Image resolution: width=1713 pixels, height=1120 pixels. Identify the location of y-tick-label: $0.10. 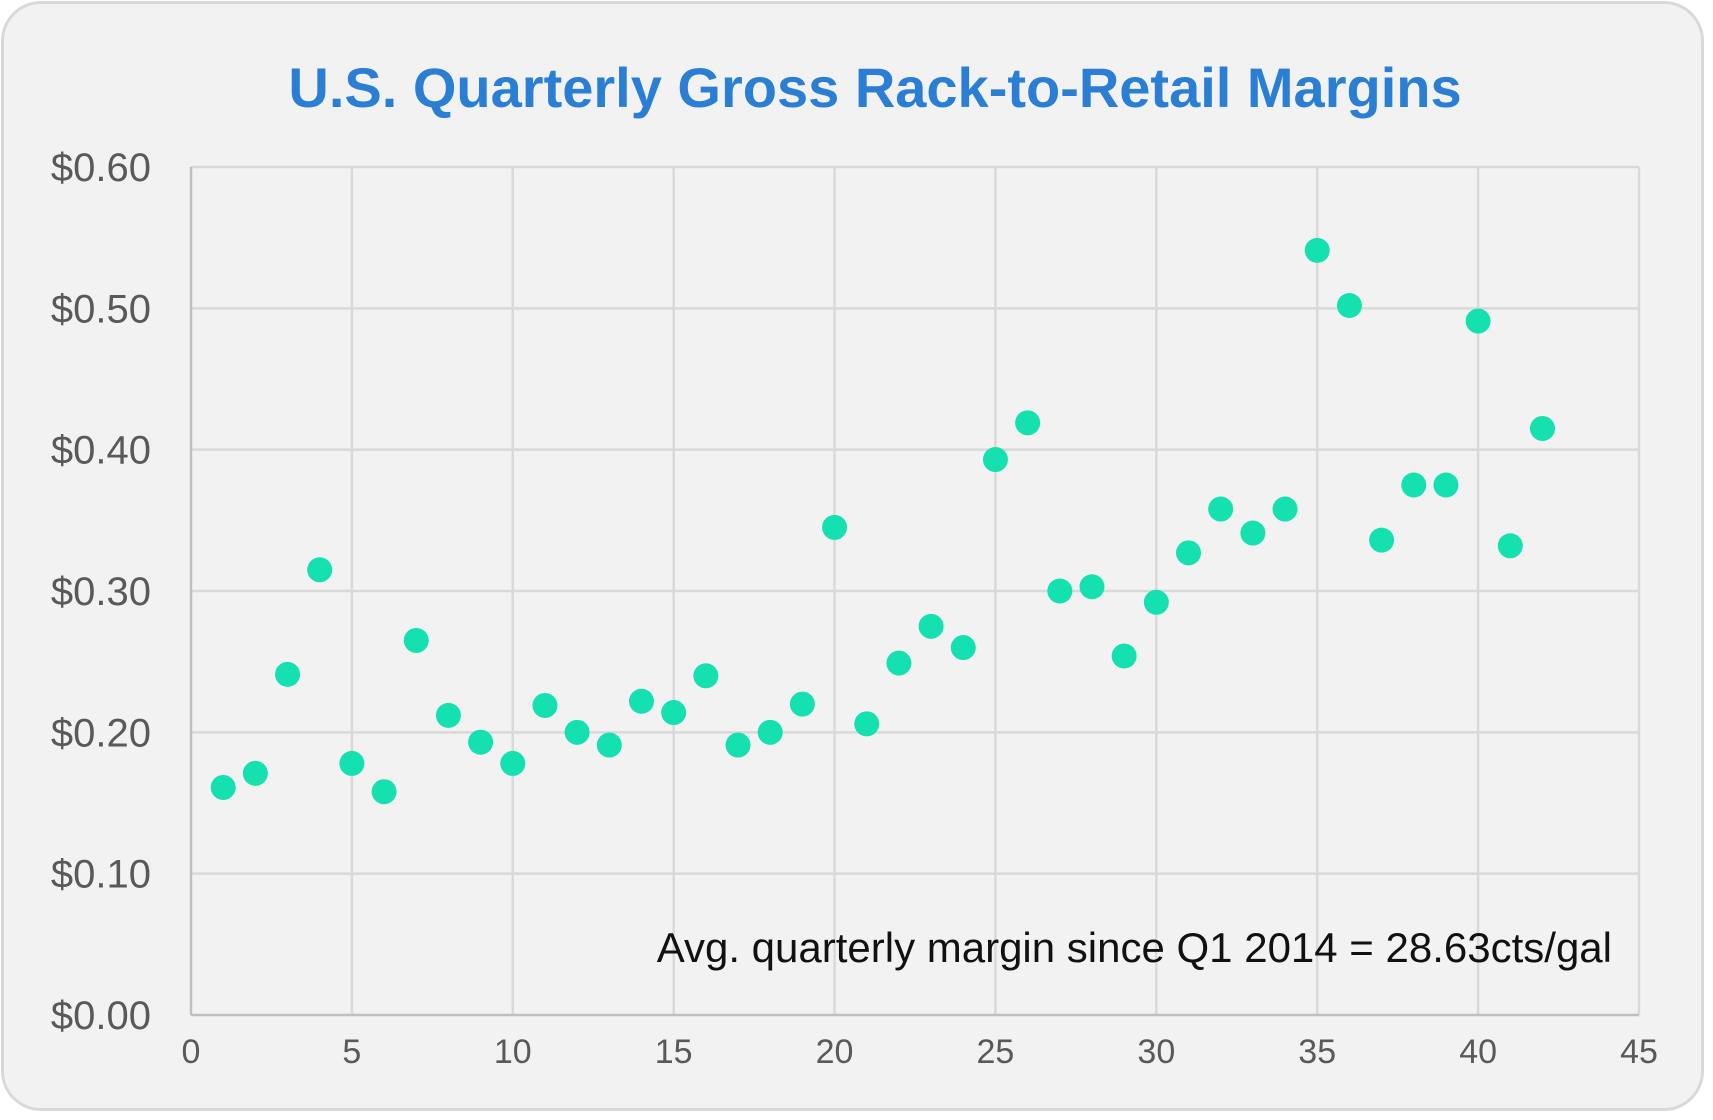
(101, 875).